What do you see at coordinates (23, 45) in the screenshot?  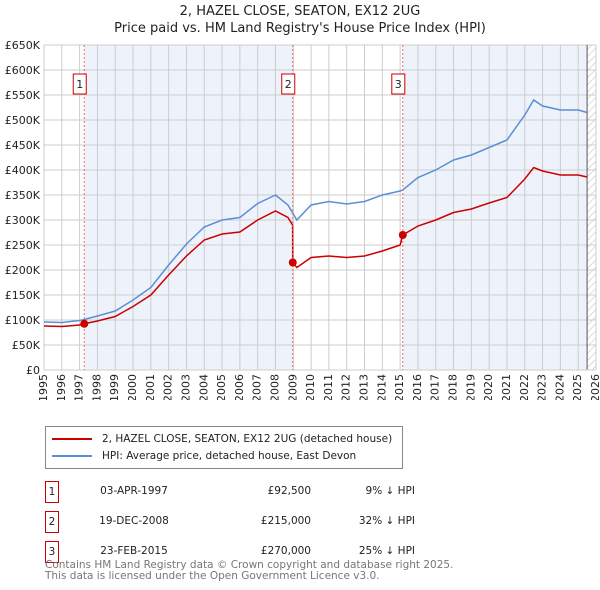 I see `y-tick-label: £650K` at bounding box center [23, 45].